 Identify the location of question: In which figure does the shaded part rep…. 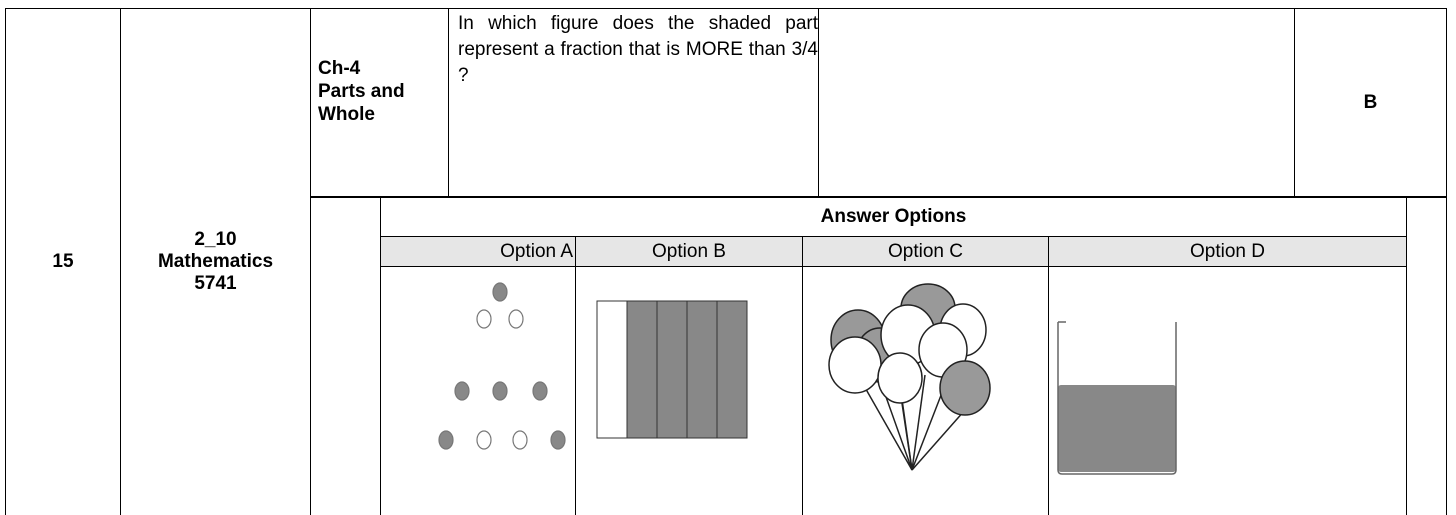
(646, 49).